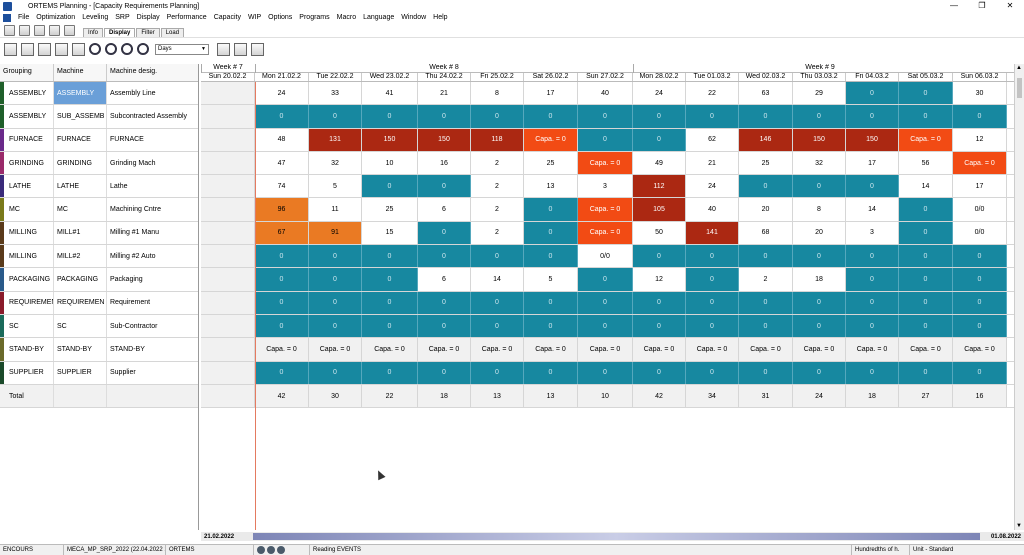 The height and width of the screenshot is (555, 1024). I want to click on day-column-header: Sun 20.02.2, so click(228, 77).